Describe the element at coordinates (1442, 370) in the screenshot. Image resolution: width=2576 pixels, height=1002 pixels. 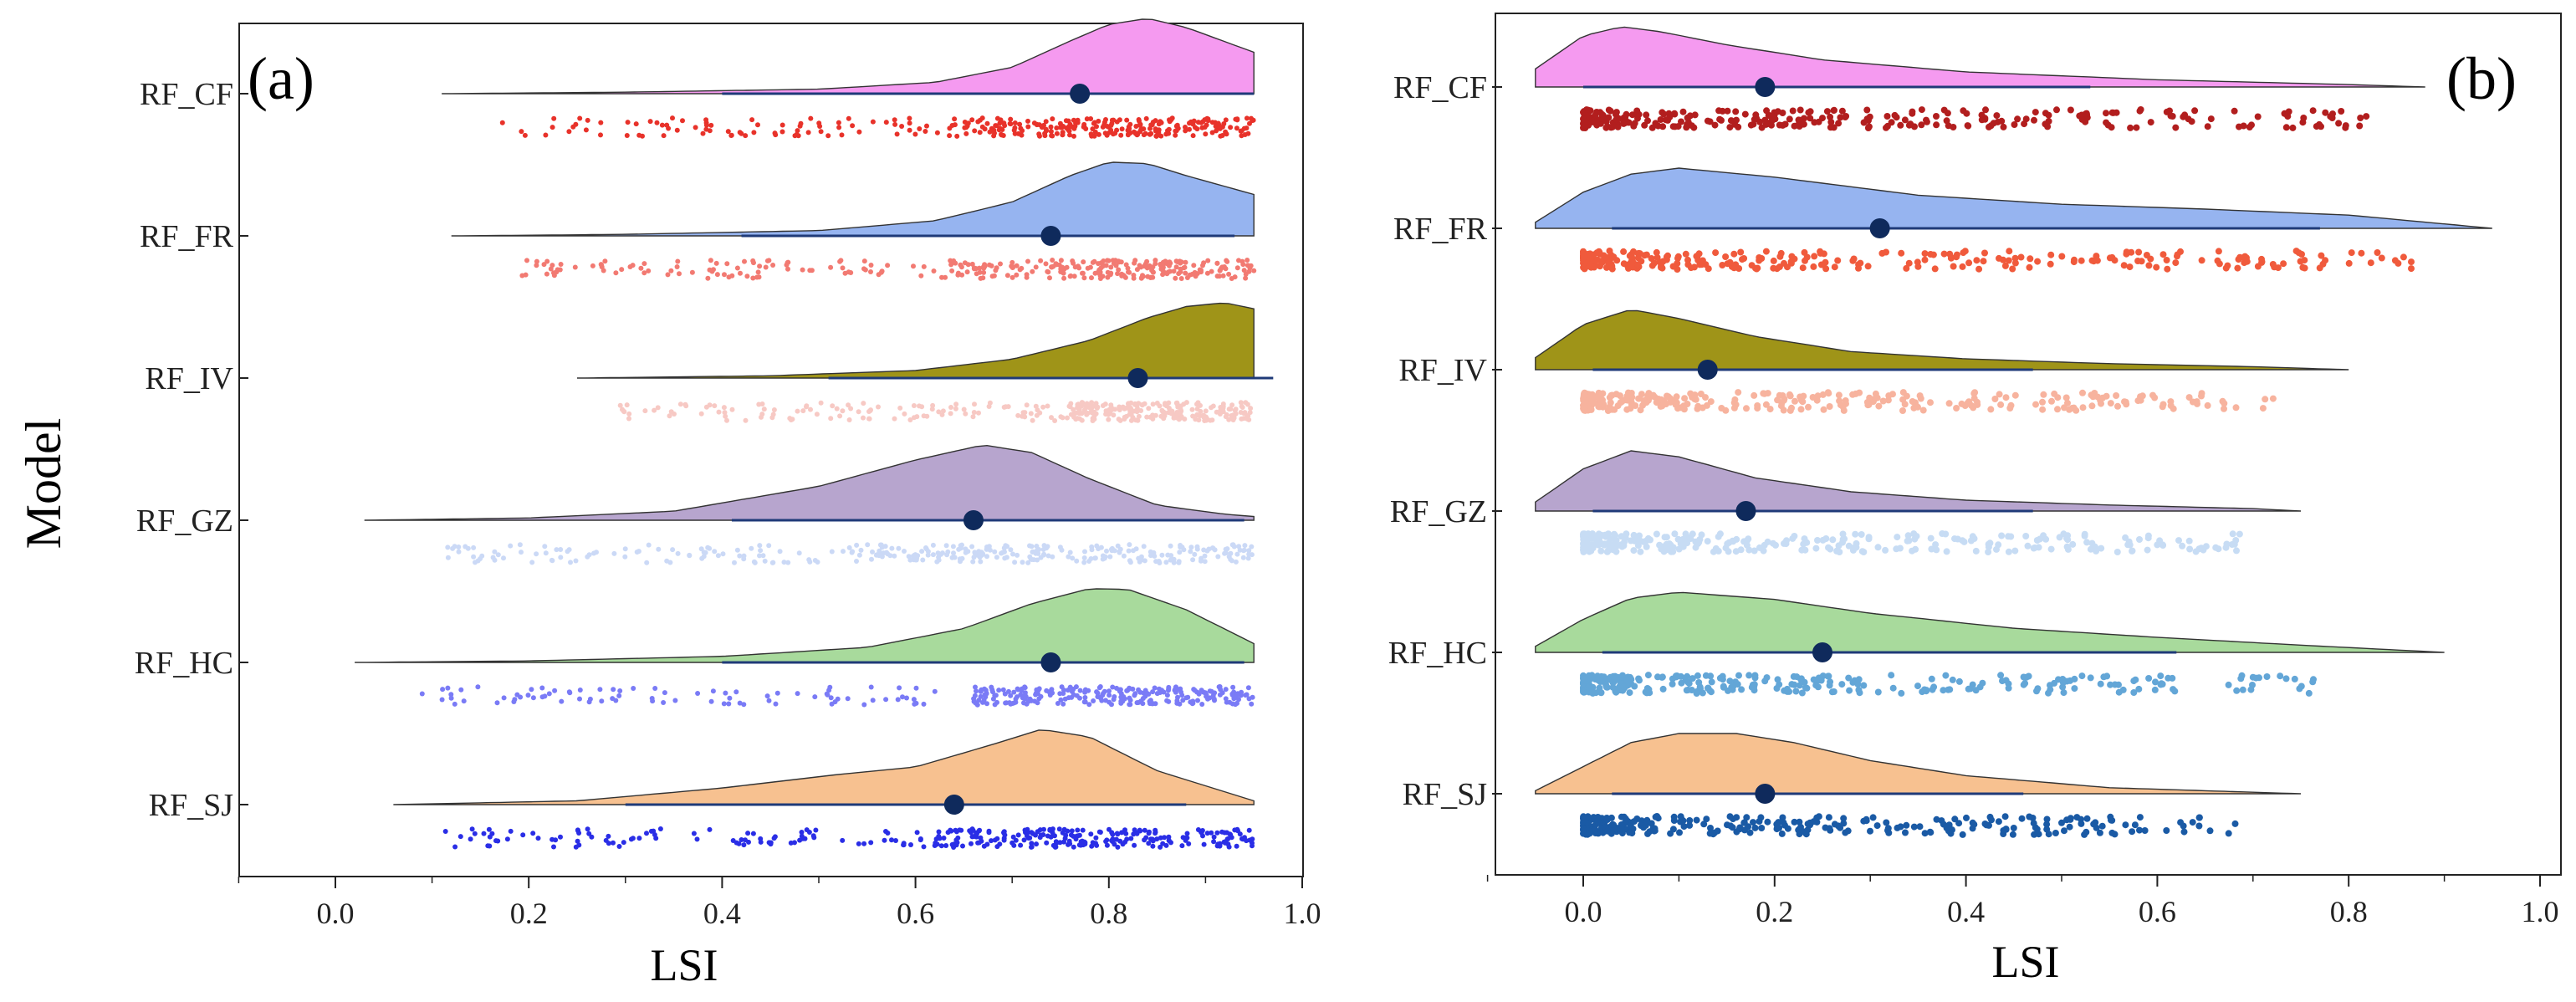
I see `y-tick-label: RF_IV` at that location.